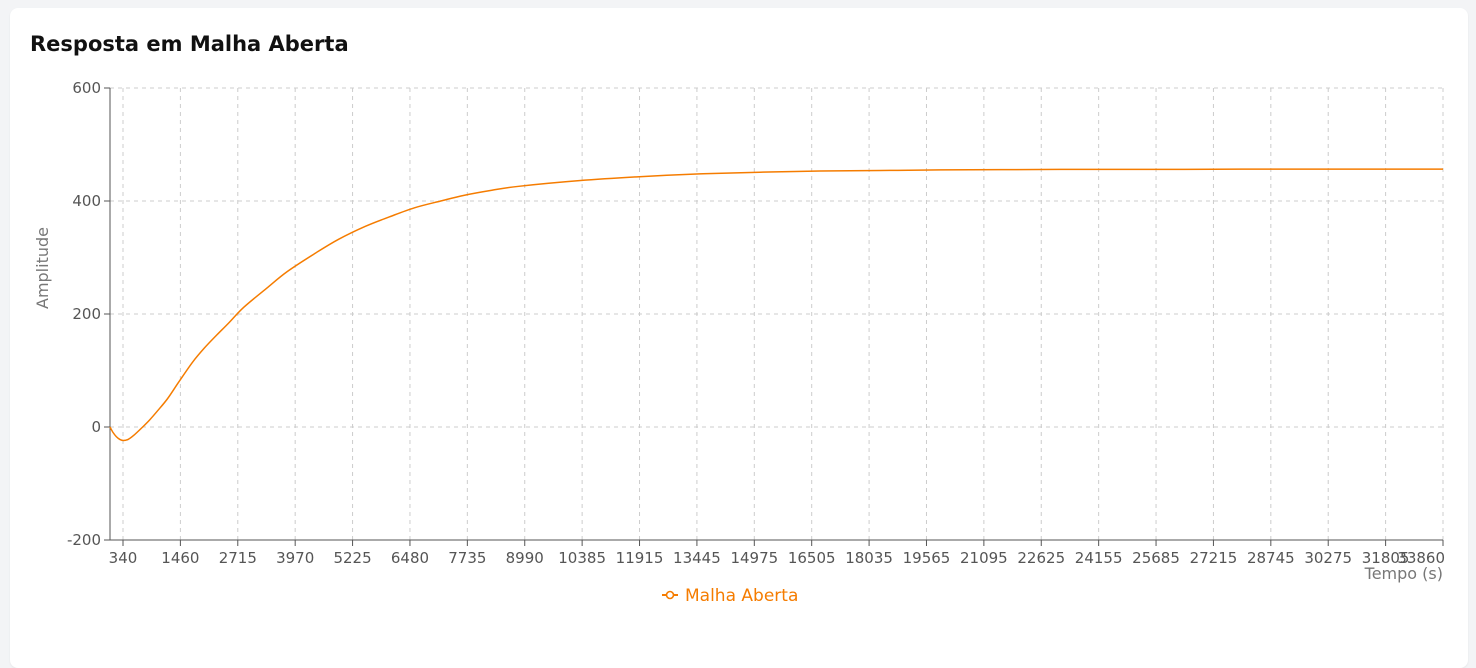  I want to click on x-tick-label: 13445, so click(697, 558).